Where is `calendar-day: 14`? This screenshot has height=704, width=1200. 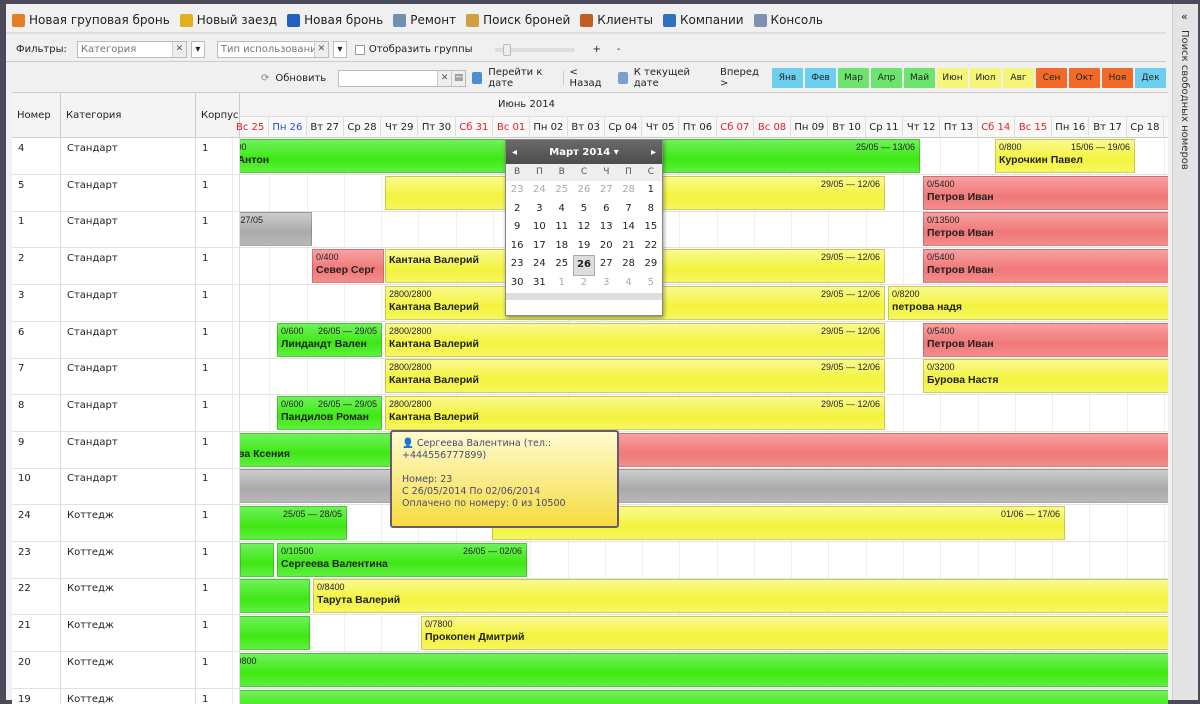
calendar-day: 14 is located at coordinates (628, 227).